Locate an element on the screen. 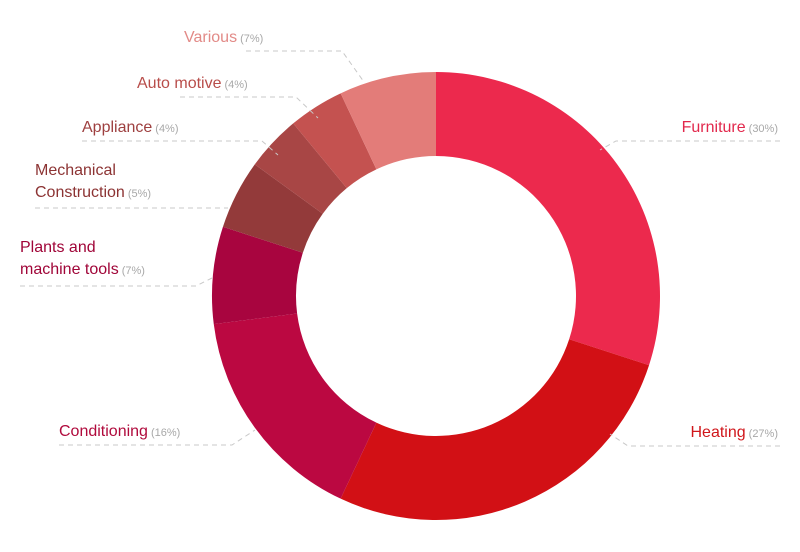 This screenshot has width=800, height=552. label-mechanical-line2: Construction is located at coordinates (80, 192).